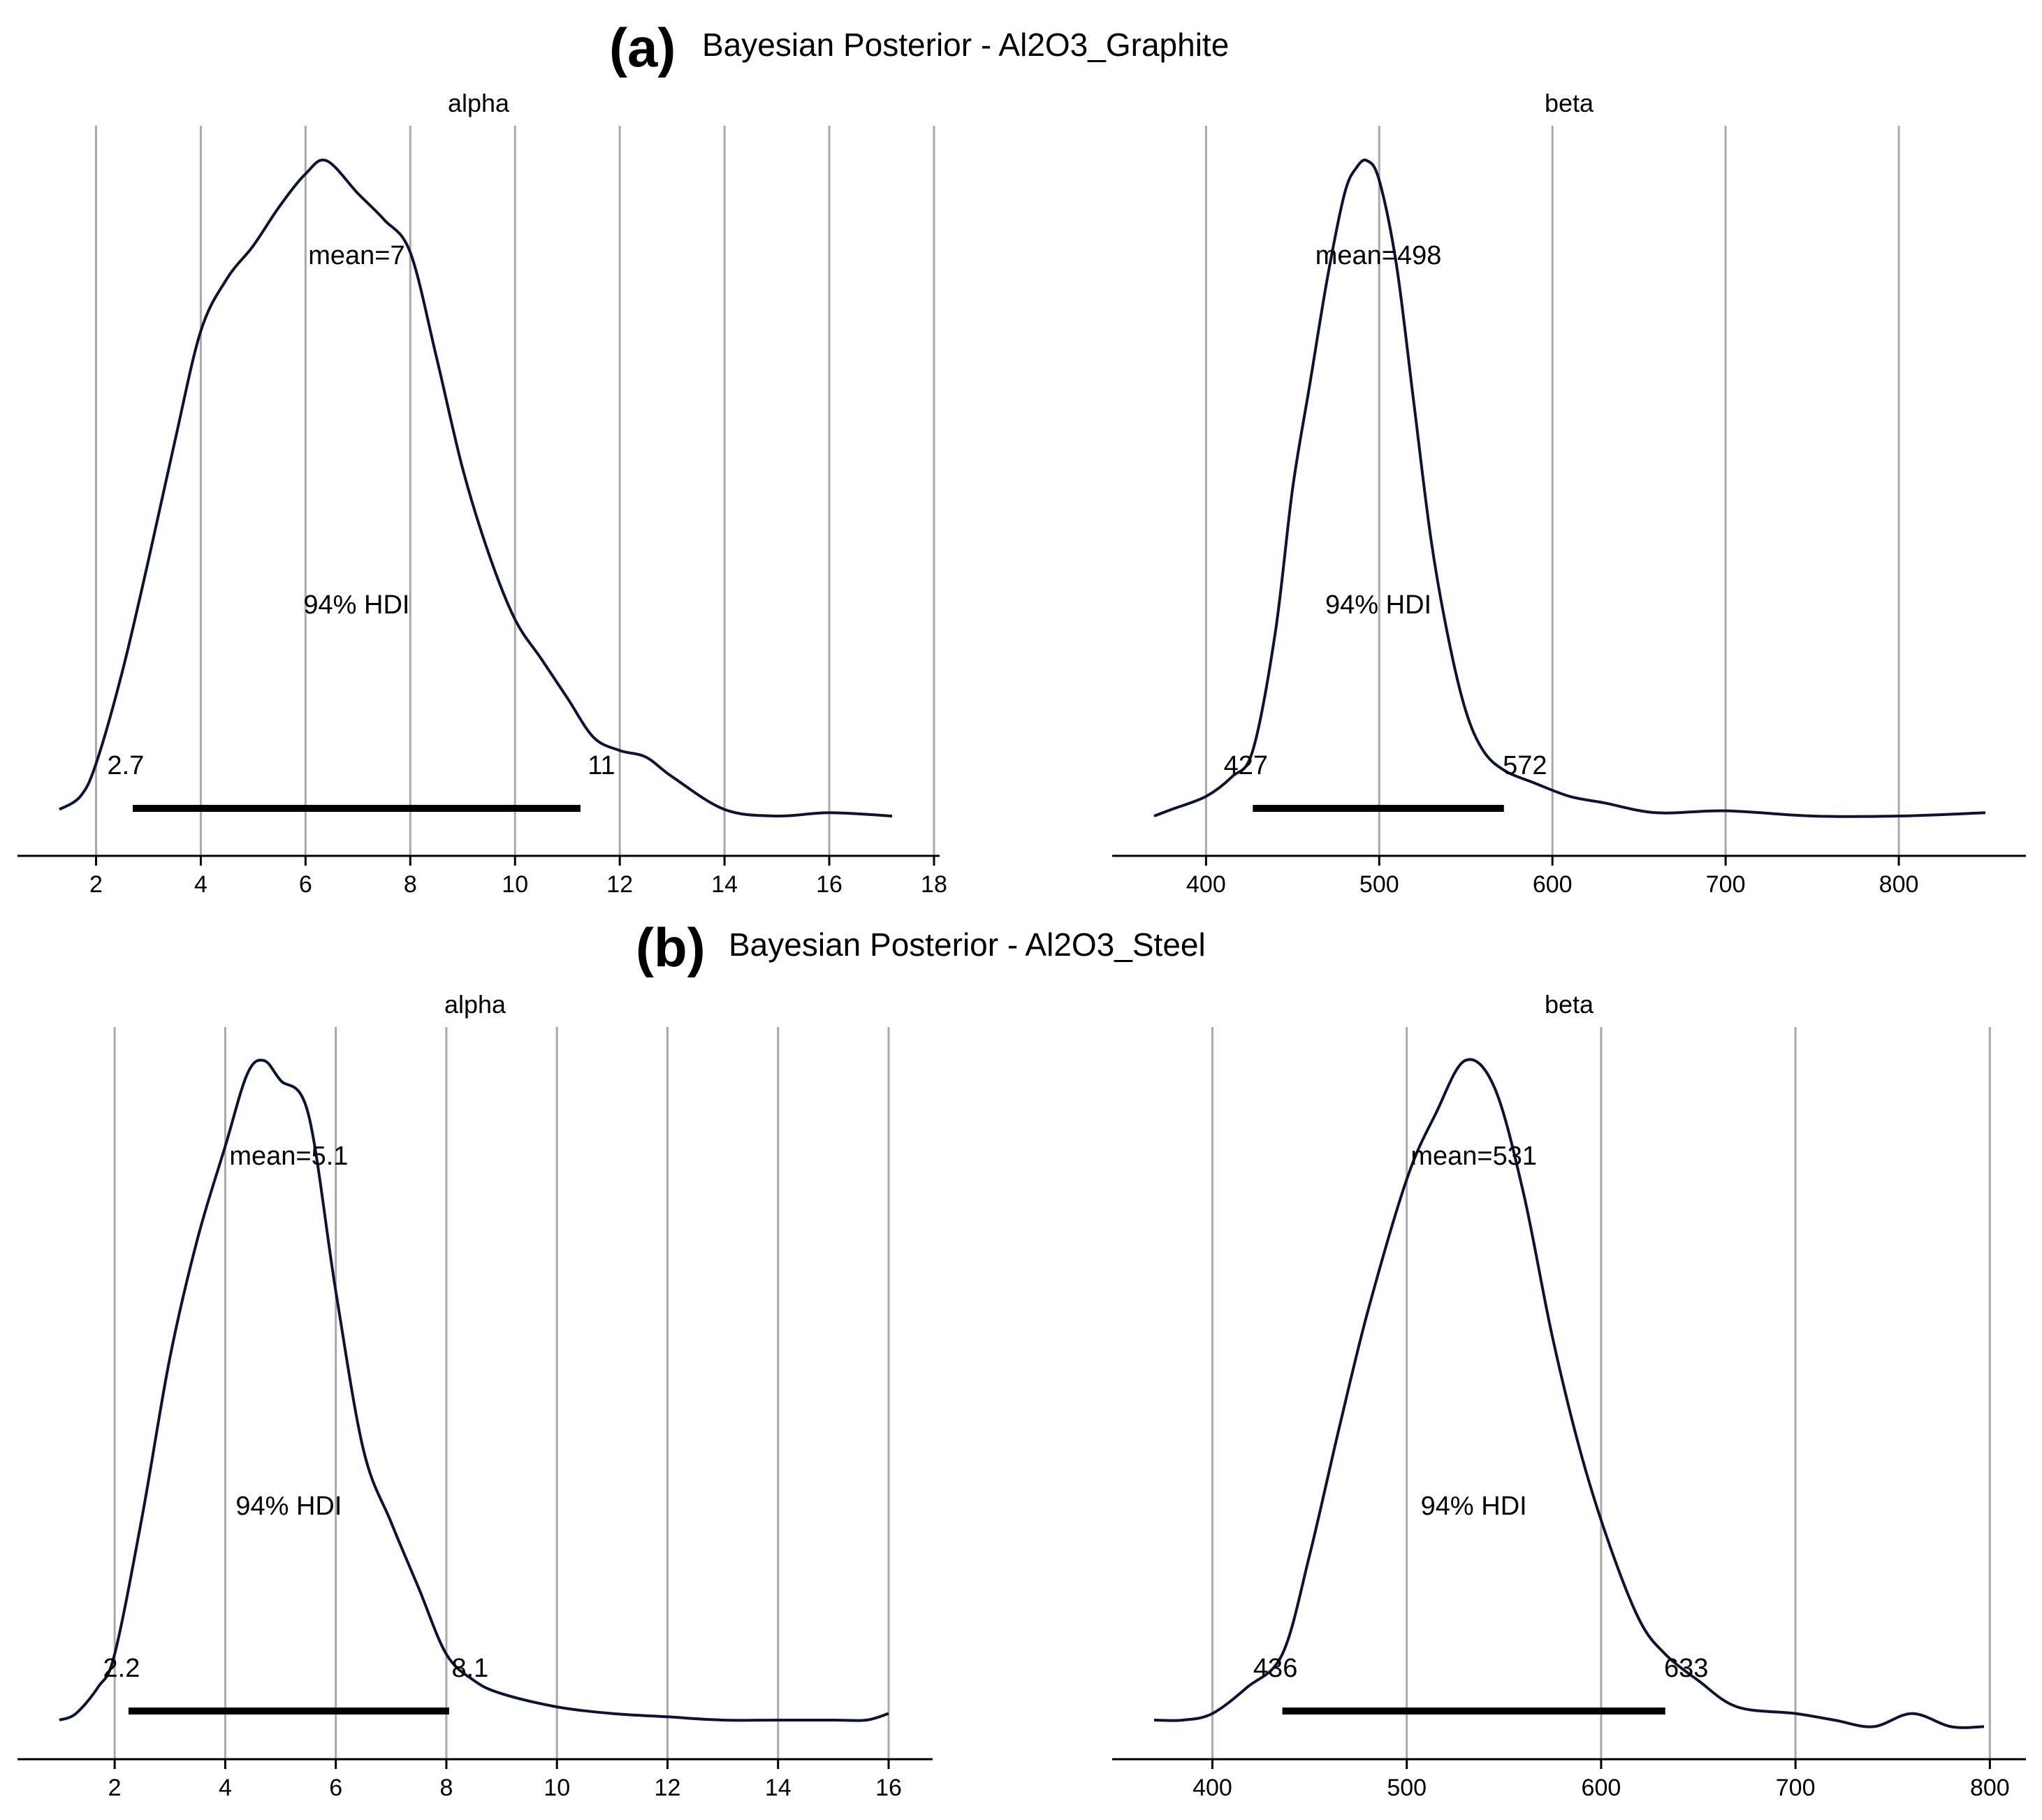  Describe the element at coordinates (1246, 765) in the screenshot. I see `hdi-lower-label: 427` at that location.